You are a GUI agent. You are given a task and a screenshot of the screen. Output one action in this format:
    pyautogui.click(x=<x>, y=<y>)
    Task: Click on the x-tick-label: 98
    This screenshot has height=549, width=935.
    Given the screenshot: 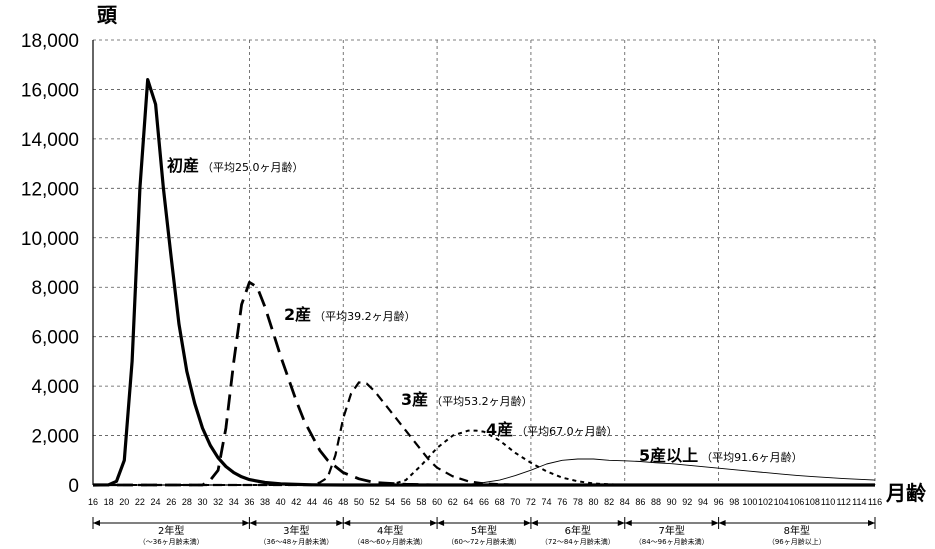 What is the action you would take?
    pyautogui.click(x=734, y=502)
    